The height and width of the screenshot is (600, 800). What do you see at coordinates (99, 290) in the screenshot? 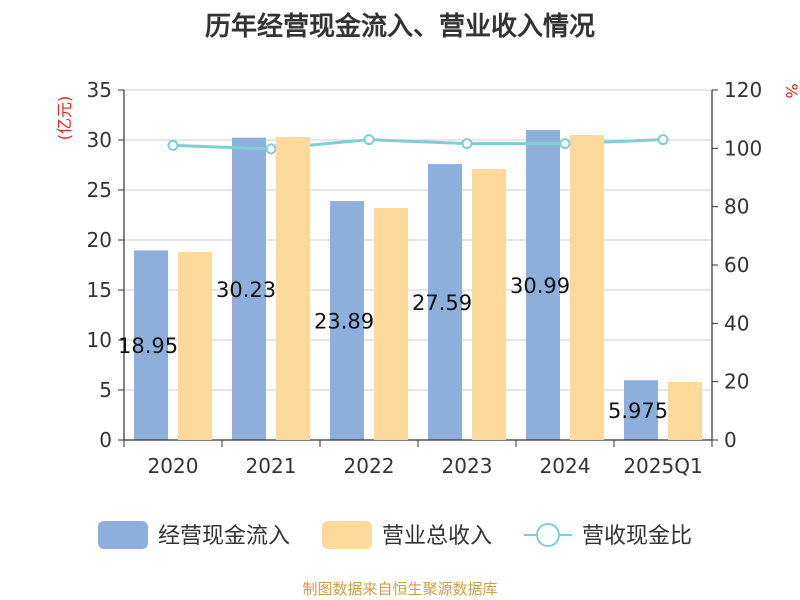
I see `y-tick-label: 15` at bounding box center [99, 290].